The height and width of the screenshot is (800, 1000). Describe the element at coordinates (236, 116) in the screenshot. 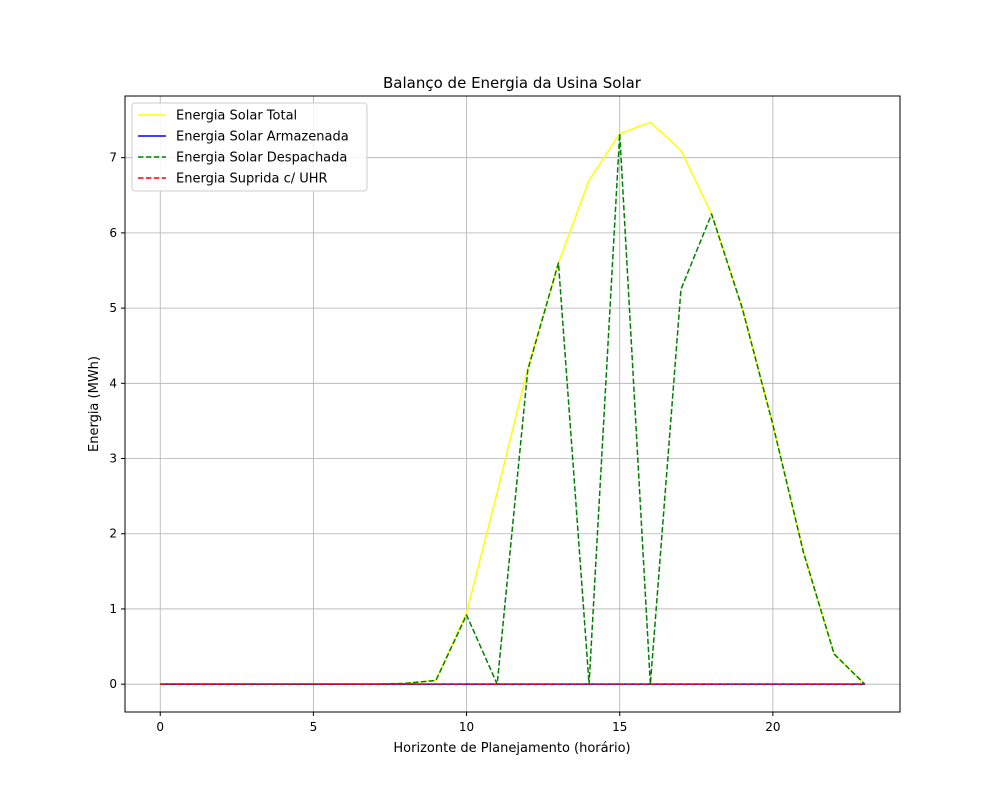

I see `legend-label-0: Energia Solar Total` at that location.